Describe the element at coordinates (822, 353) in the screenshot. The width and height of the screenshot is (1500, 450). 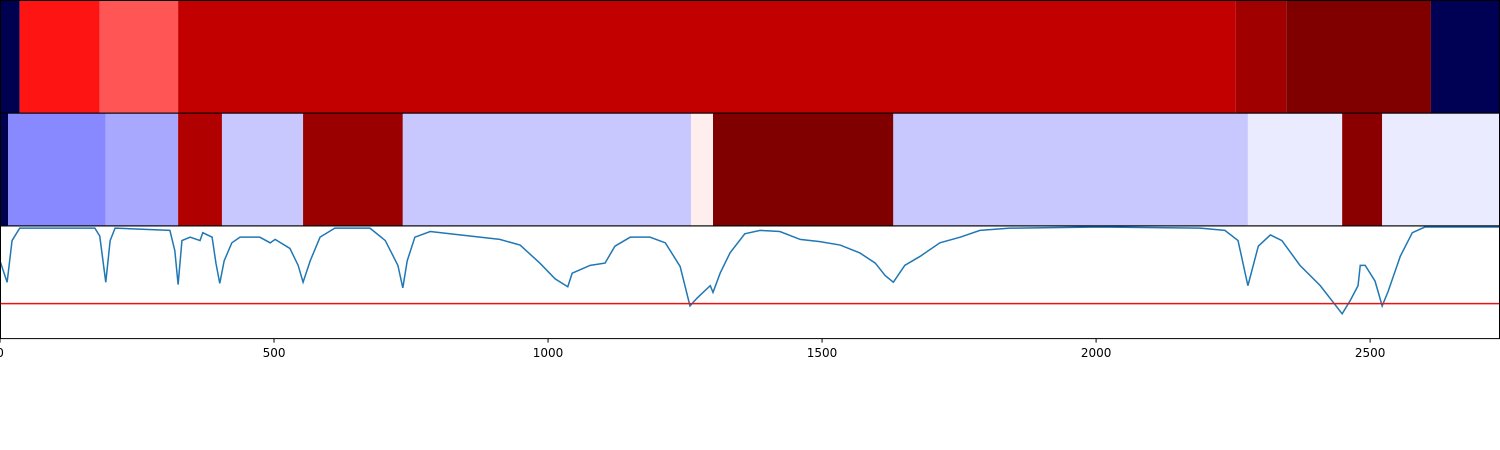
I see `x-tick-label: 1500` at that location.